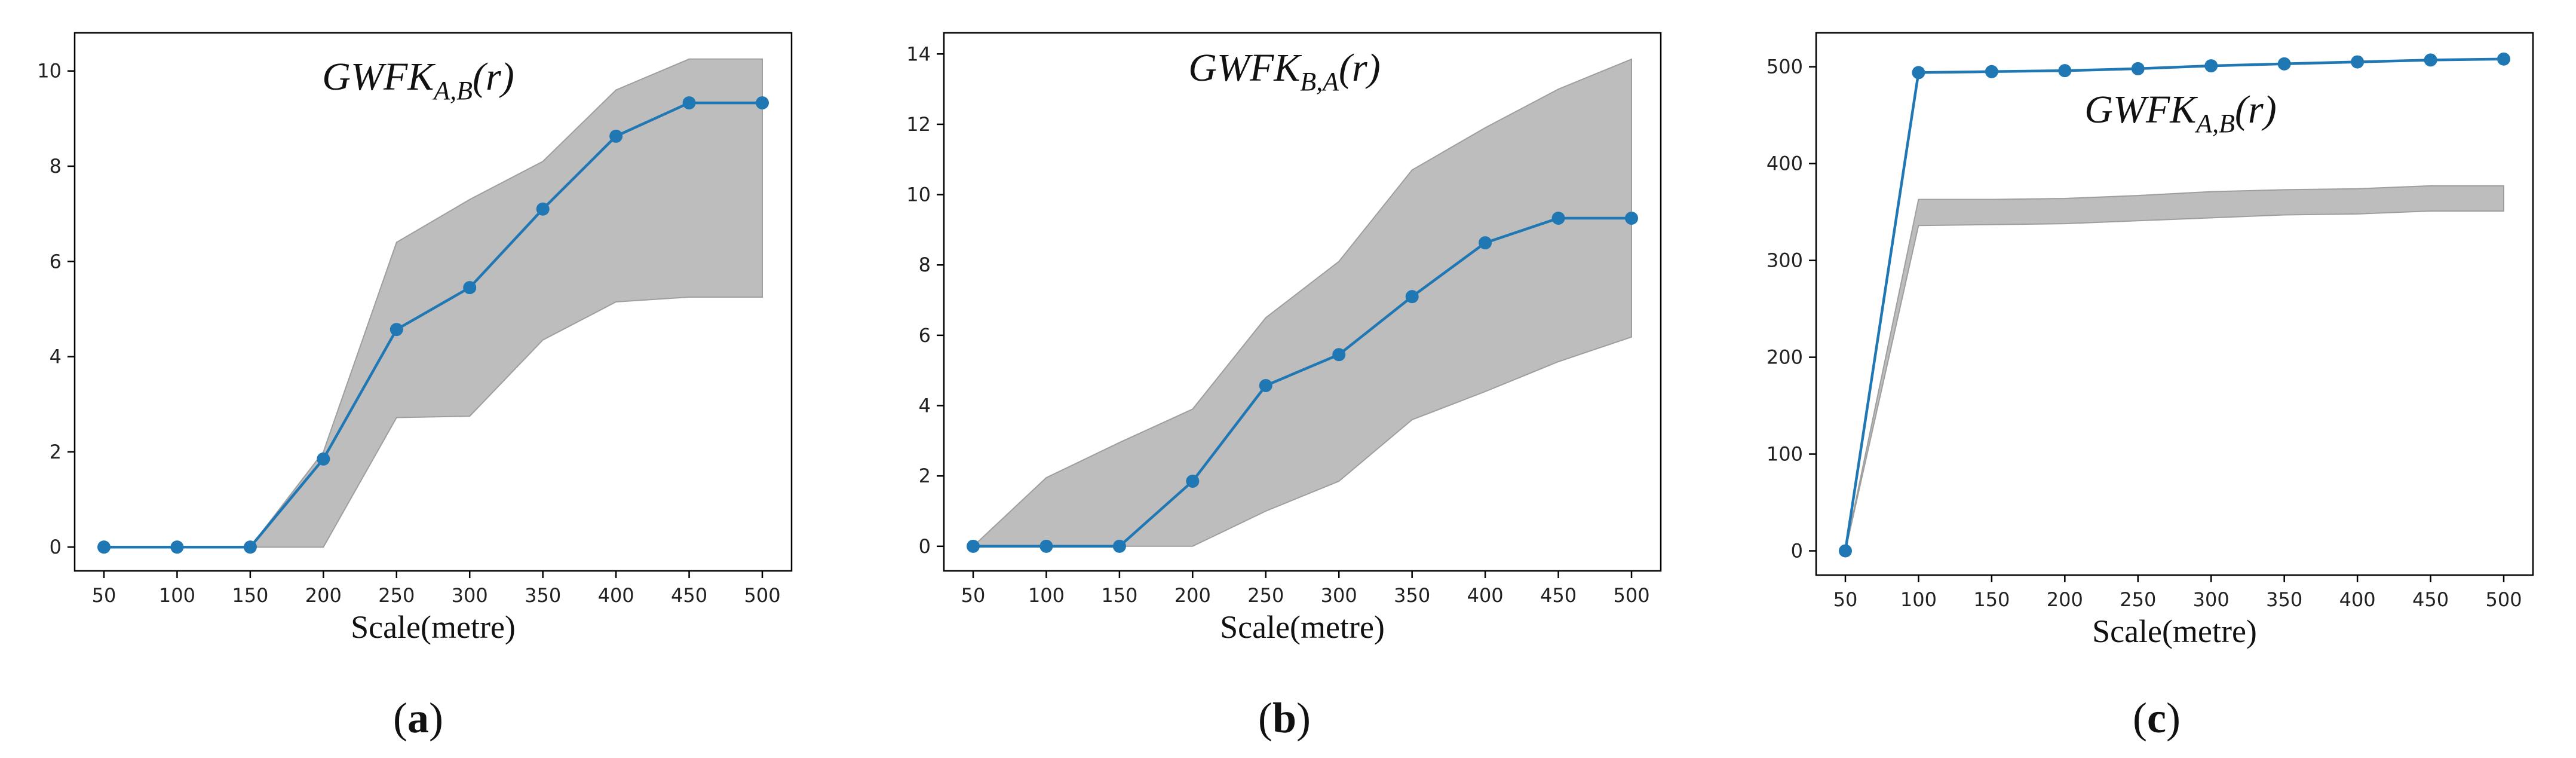 This screenshot has height=758, width=2576. I want to click on y-tick-label: 10, so click(918, 195).